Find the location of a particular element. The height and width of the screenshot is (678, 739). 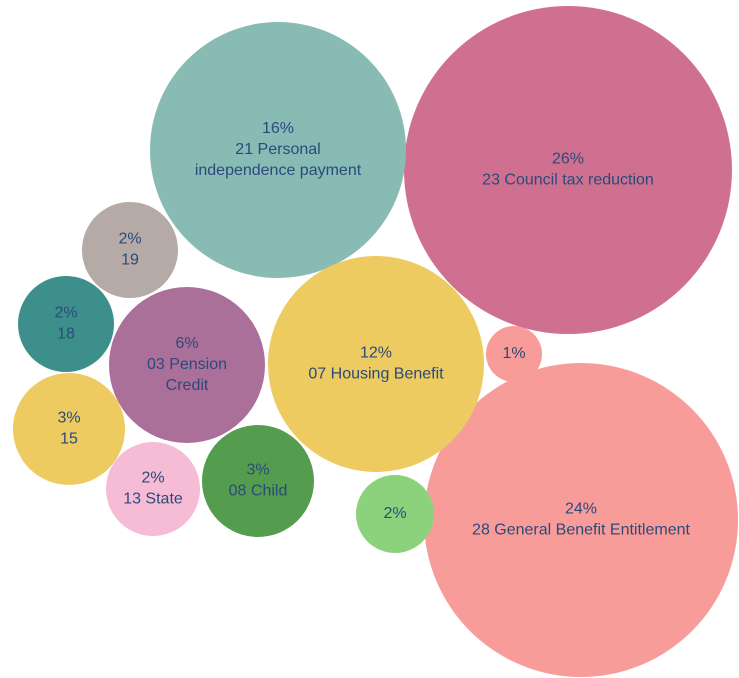

bubble-8: 2%18 is located at coordinates (66, 324).